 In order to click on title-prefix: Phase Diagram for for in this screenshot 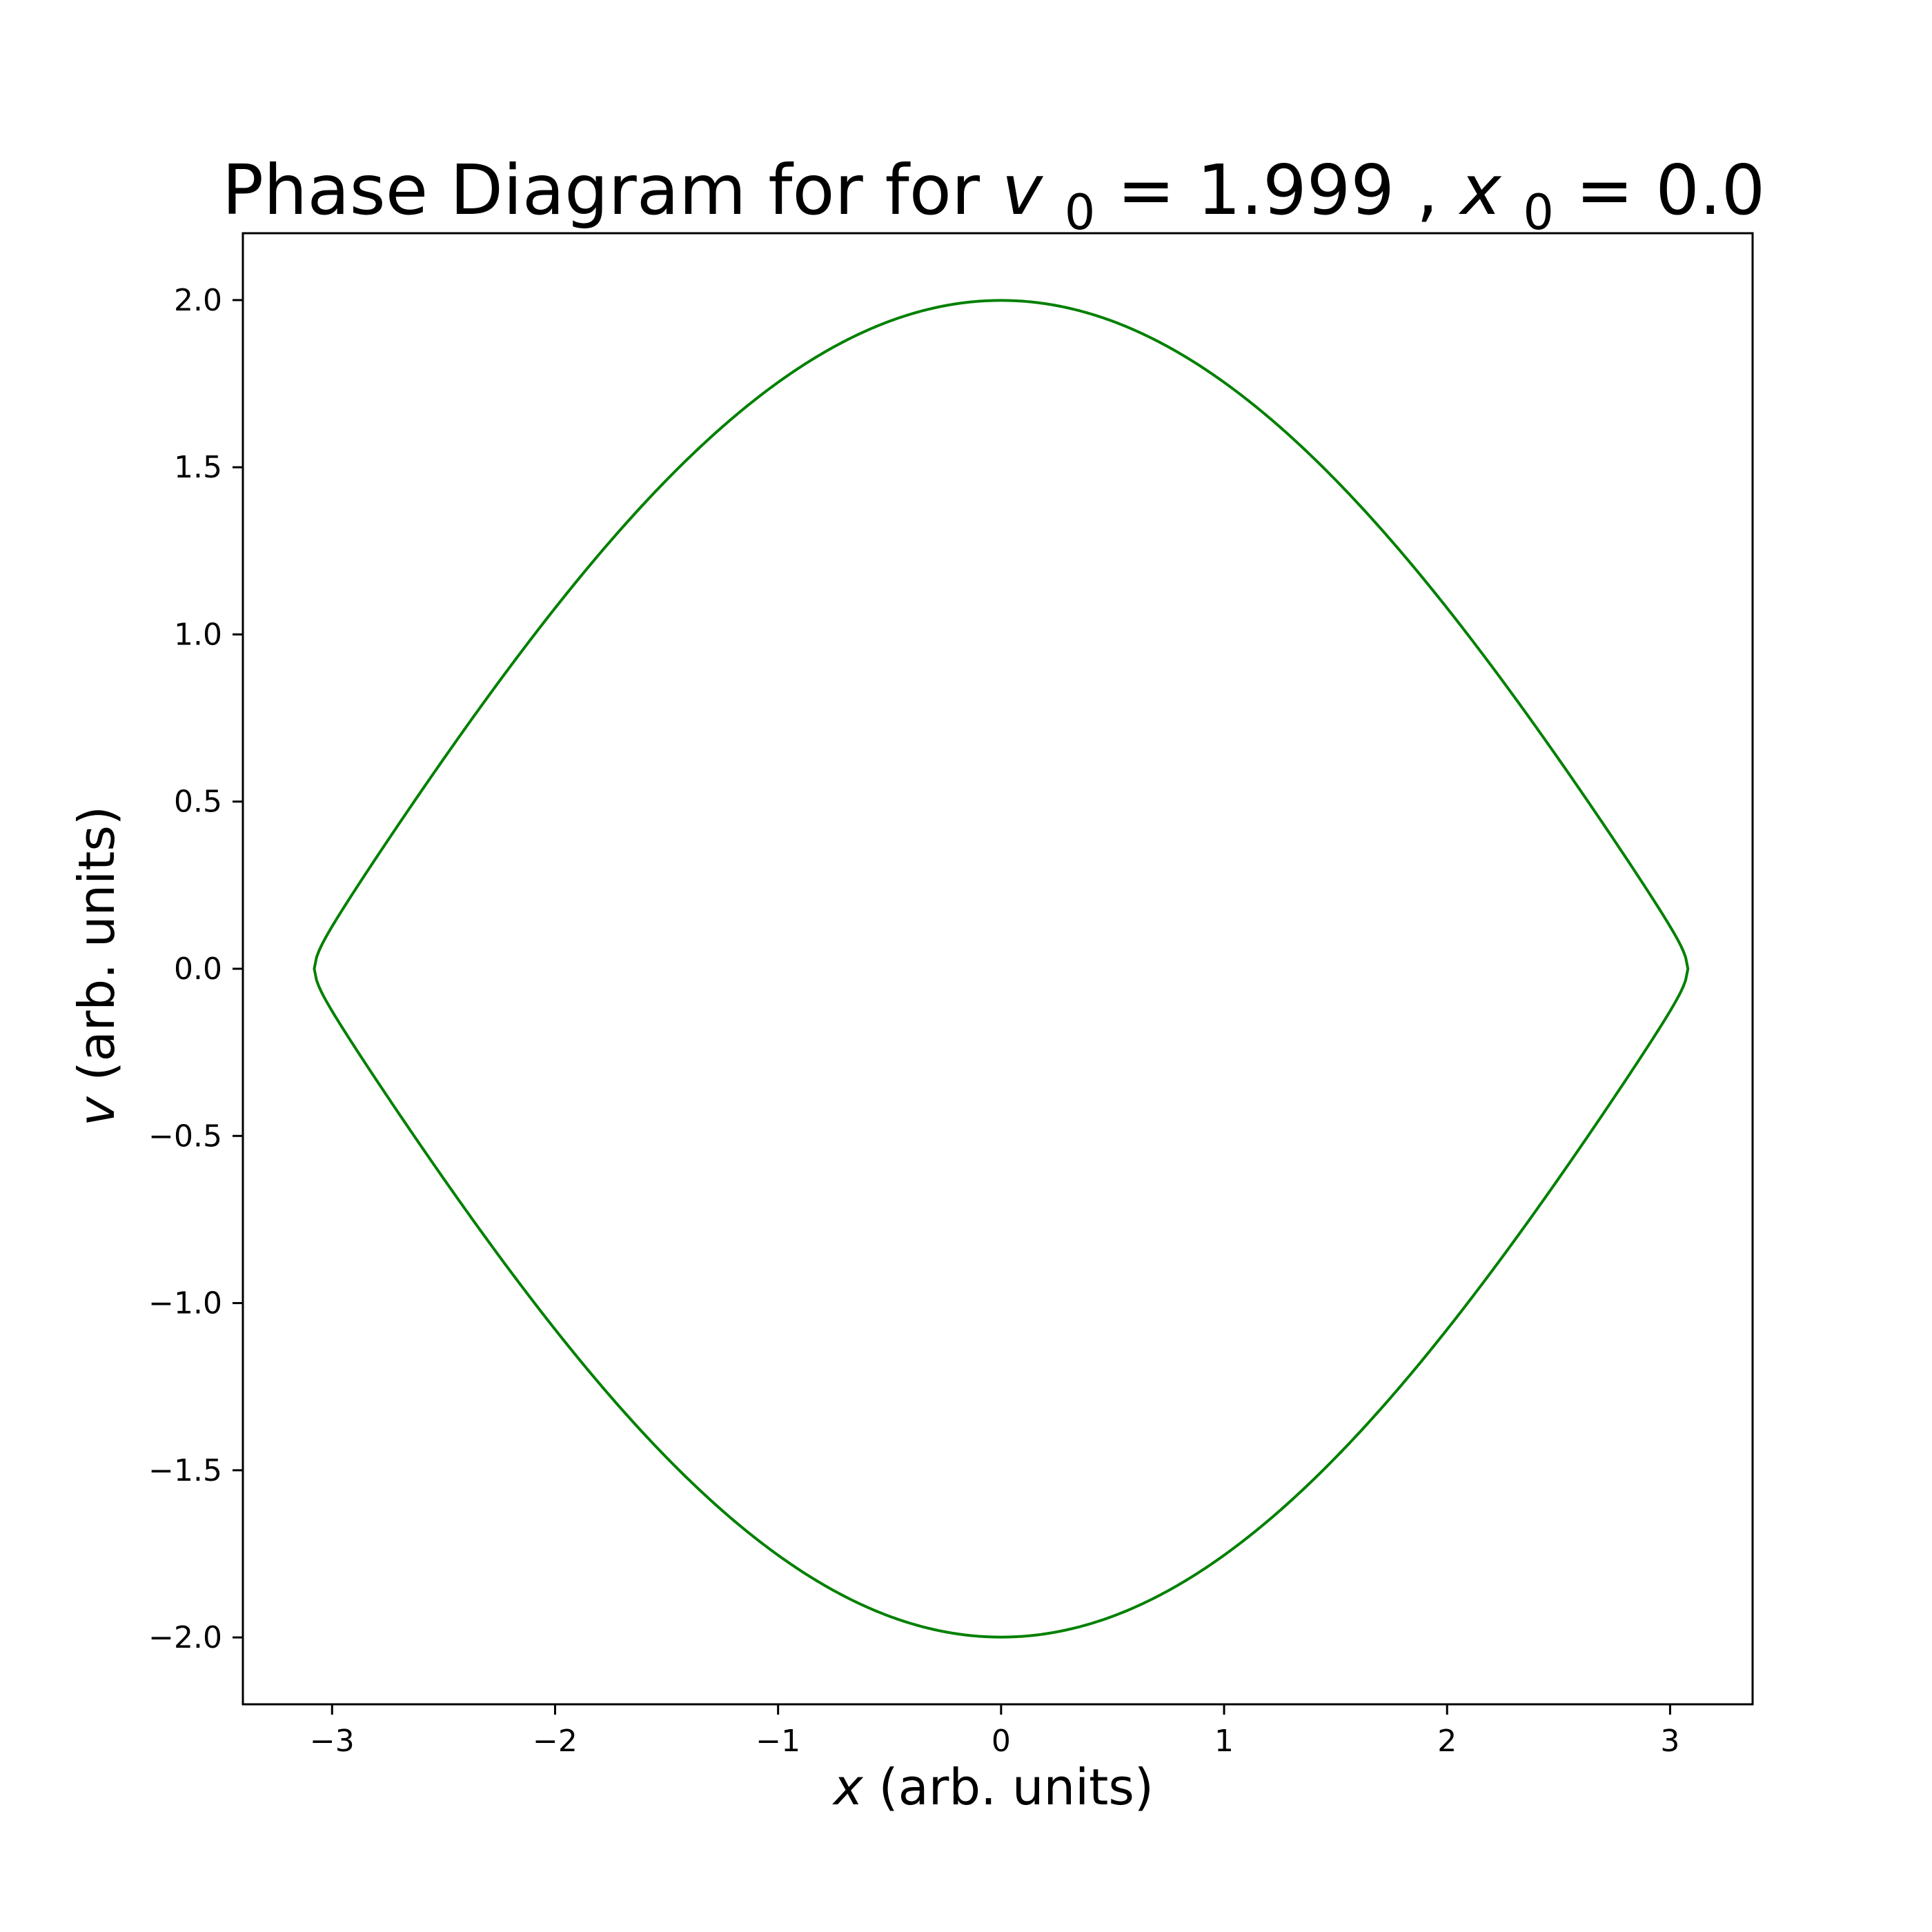, I will do `click(612, 190)`.